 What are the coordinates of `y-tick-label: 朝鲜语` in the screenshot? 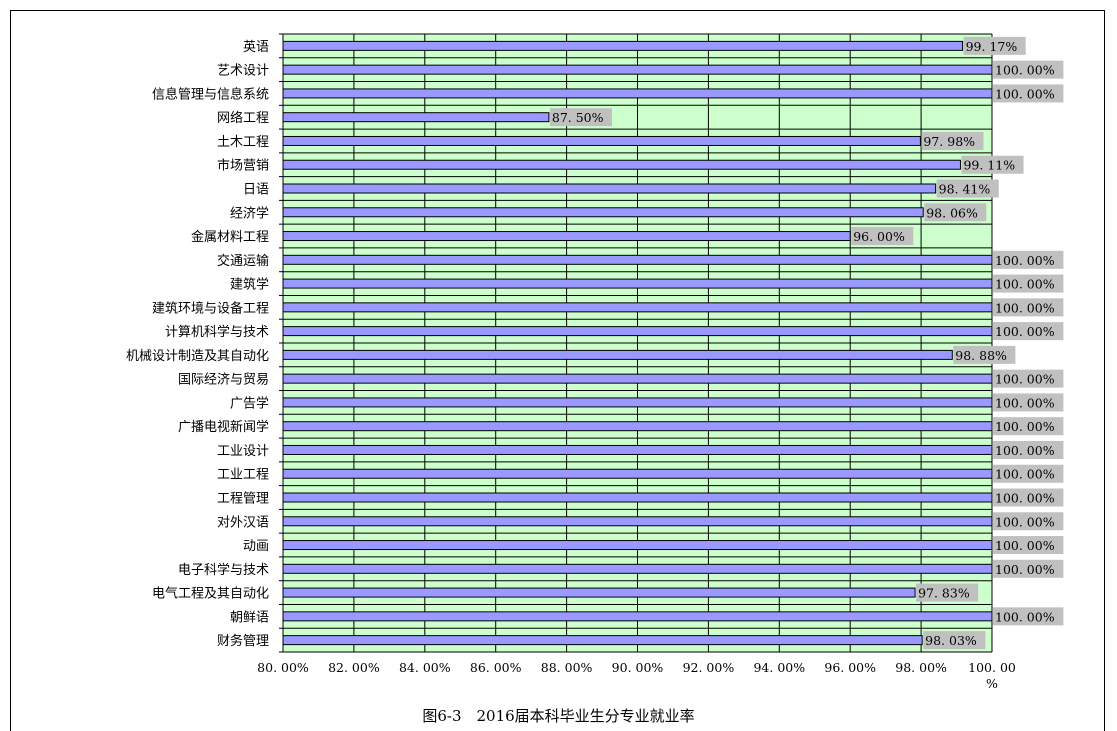 It's located at (249, 617).